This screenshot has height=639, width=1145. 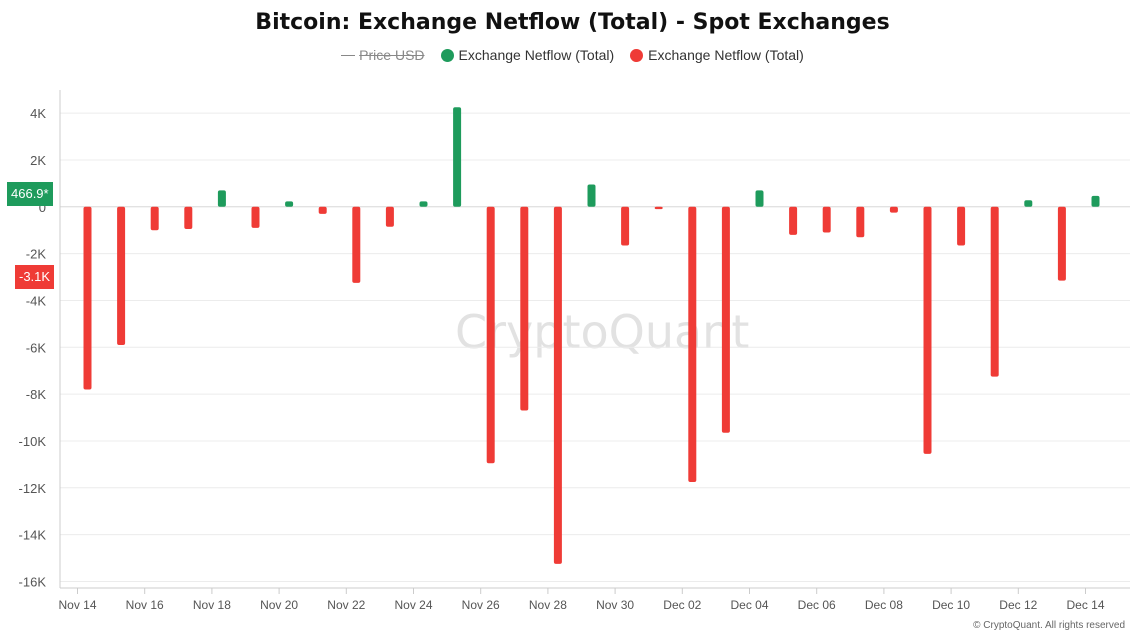 What do you see at coordinates (413, 605) in the screenshot?
I see `x-tick-label: Nov 24` at bounding box center [413, 605].